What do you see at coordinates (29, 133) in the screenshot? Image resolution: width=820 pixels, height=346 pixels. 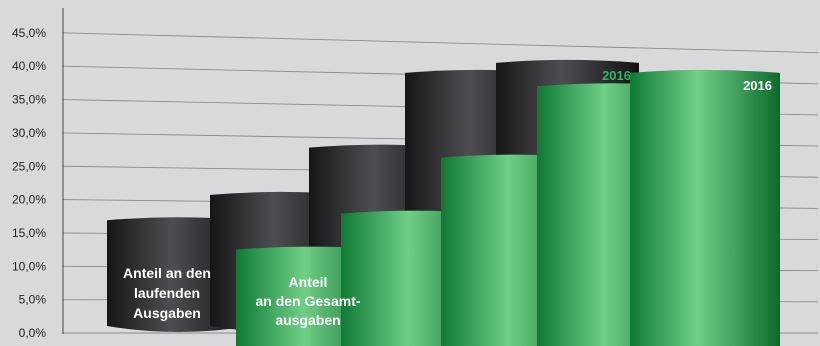 I see `y-tick-label: 30,0%` at bounding box center [29, 133].